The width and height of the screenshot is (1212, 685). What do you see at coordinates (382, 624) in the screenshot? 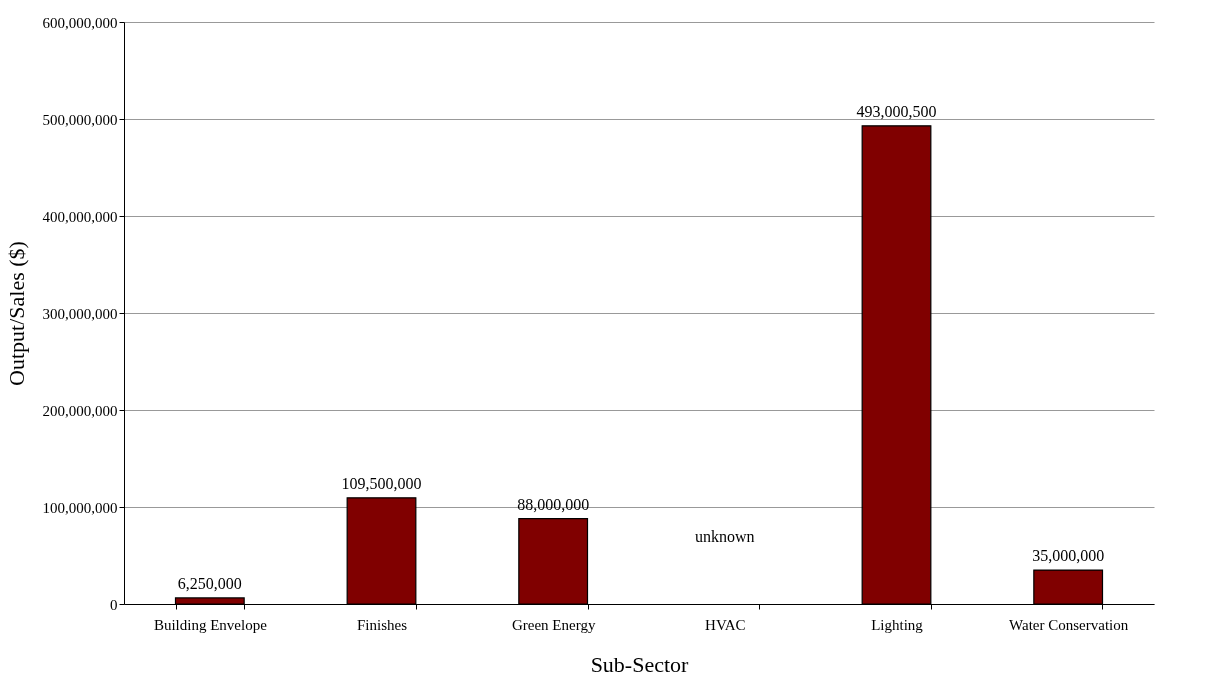
I see `x-tick-label: Finishes` at bounding box center [382, 624].